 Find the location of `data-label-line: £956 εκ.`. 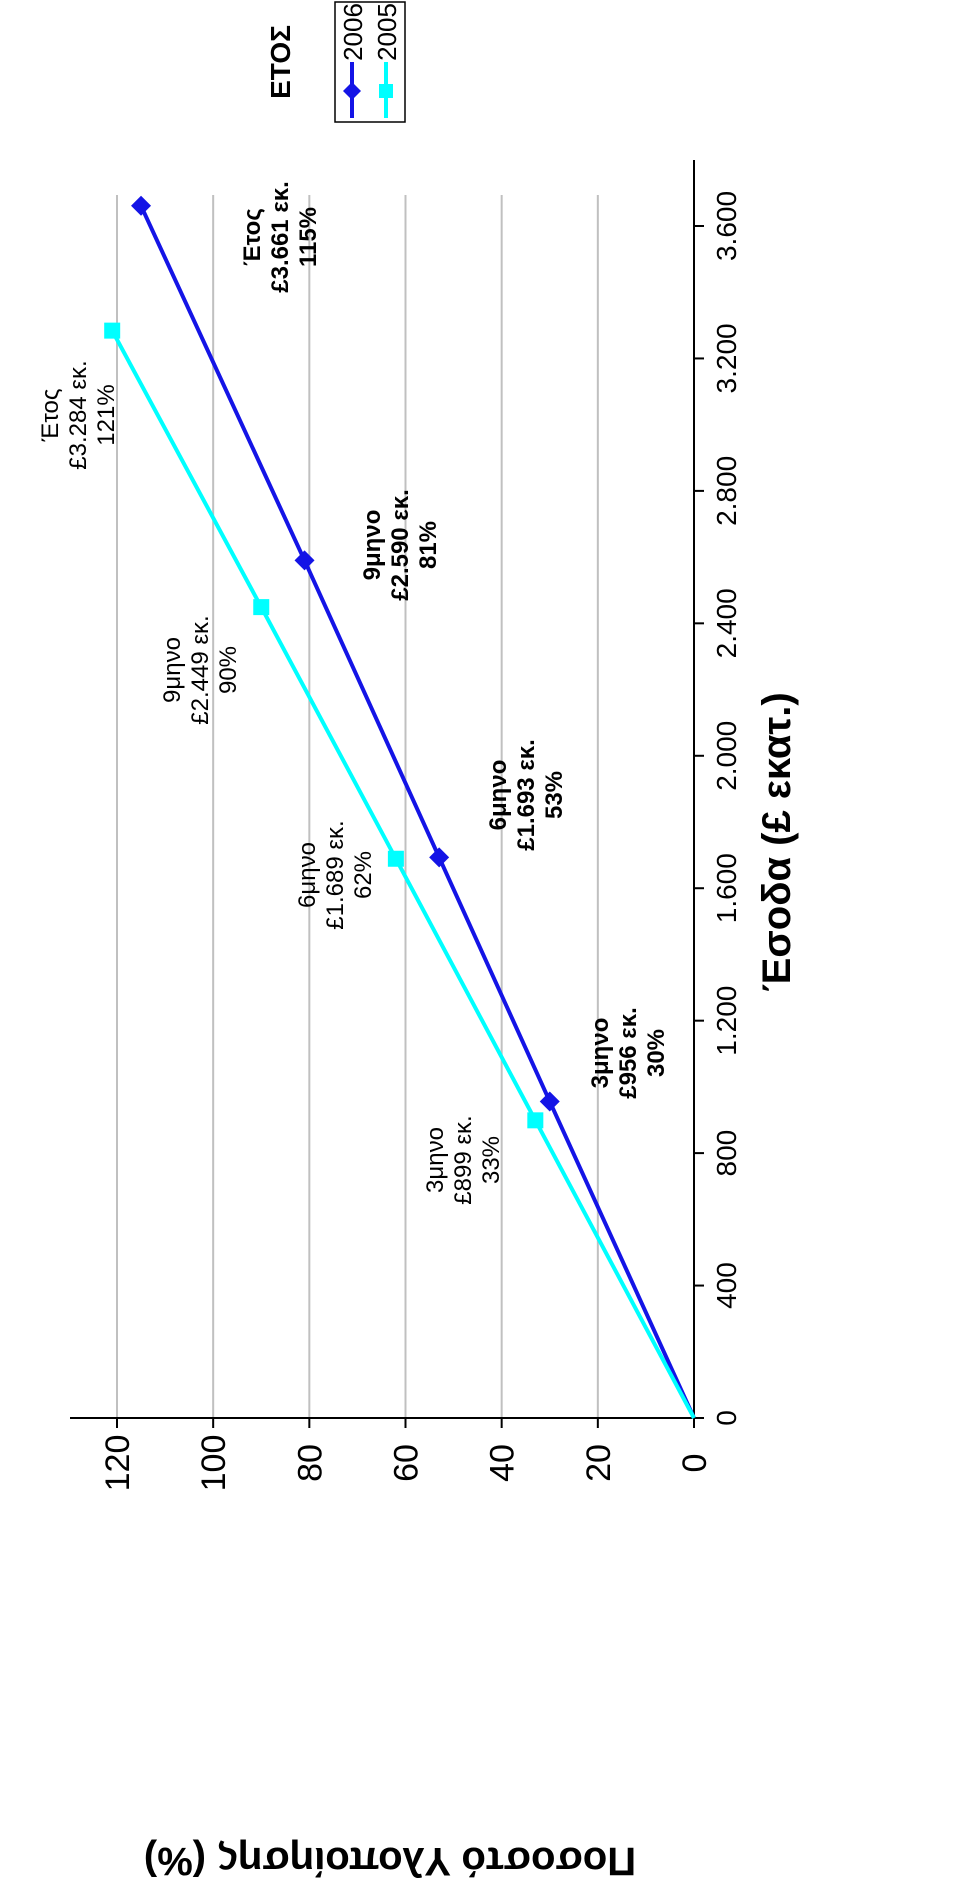

data-label-line: £956 εκ. is located at coordinates (628, 1053).